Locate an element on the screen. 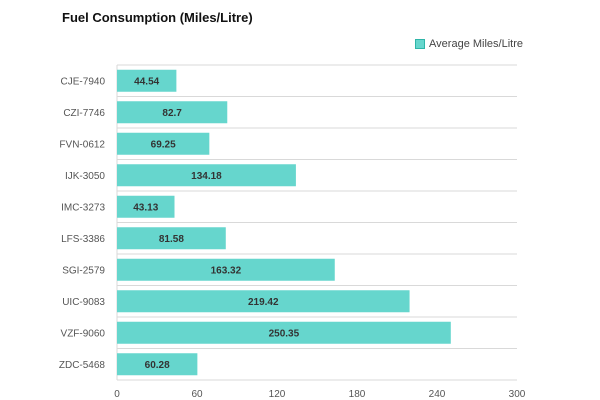 This screenshot has height=400, width=600. legend: Average Miles/Litre is located at coordinates (469, 44).